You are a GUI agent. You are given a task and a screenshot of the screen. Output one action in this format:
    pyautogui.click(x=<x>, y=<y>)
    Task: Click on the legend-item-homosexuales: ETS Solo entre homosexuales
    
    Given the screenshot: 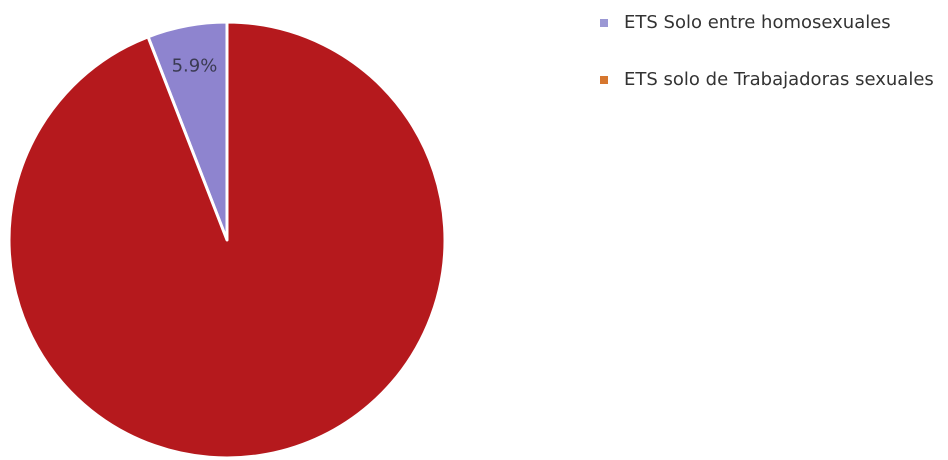 What is the action you would take?
    pyautogui.click(x=770, y=23)
    